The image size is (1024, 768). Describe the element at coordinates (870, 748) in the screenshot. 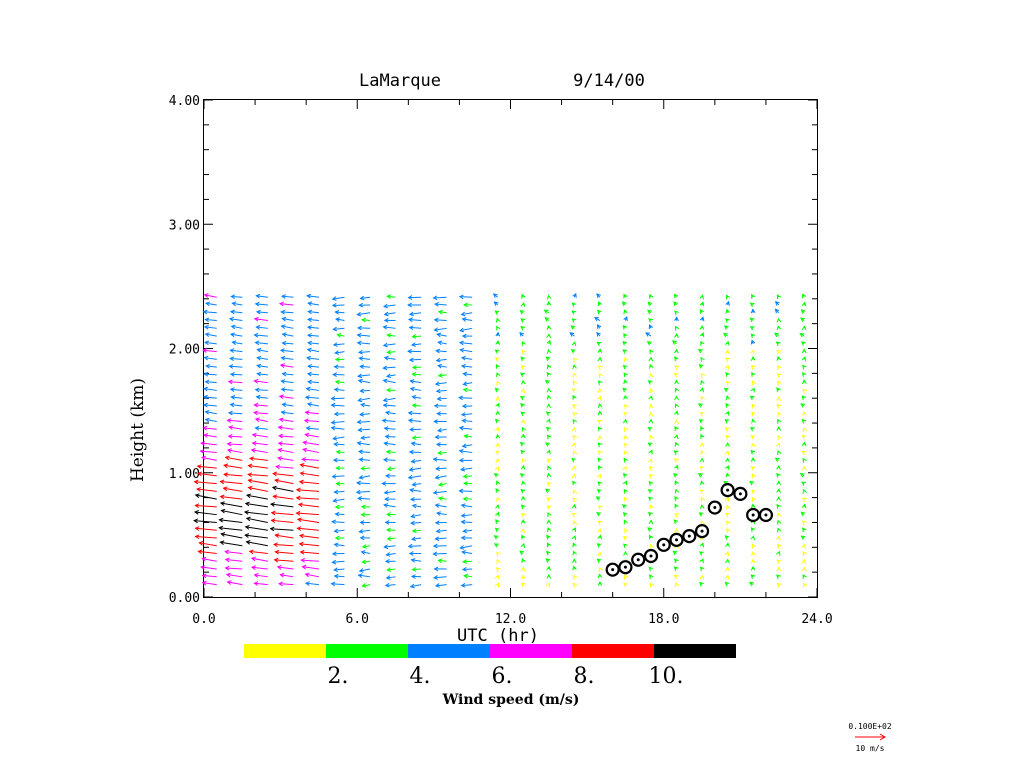

I see `reference-arrow-label: 10 m/s` at that location.